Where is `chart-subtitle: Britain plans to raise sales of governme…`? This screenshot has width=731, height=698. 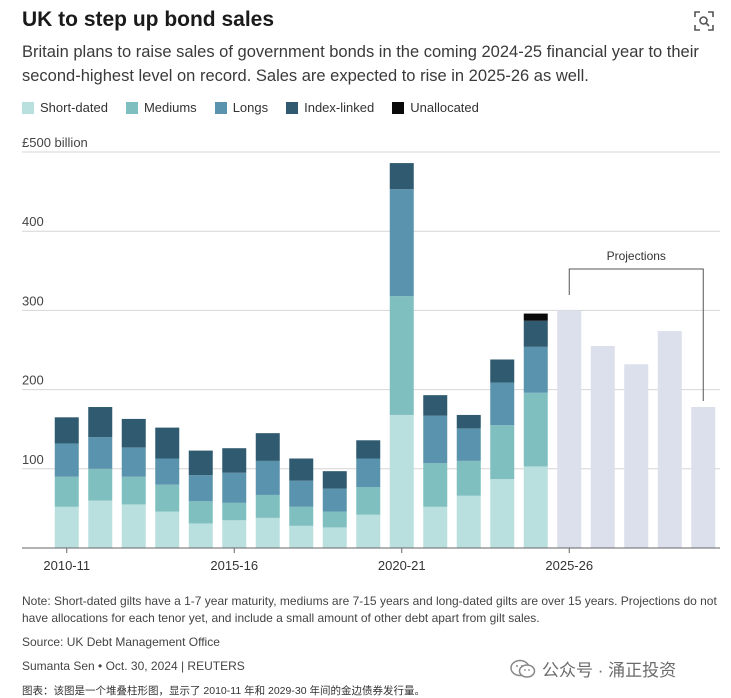 chart-subtitle: Britain plans to raise sales of governme… is located at coordinates (360, 64).